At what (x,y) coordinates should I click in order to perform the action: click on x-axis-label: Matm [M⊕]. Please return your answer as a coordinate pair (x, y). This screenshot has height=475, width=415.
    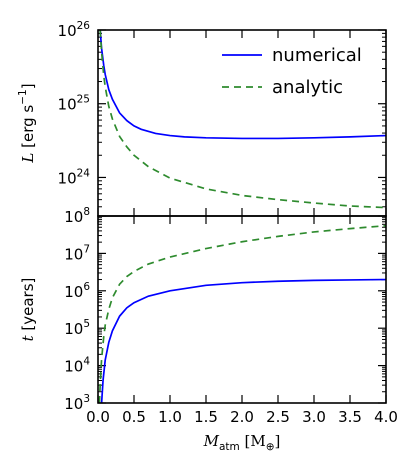
    Looking at the image, I should click on (242, 442).